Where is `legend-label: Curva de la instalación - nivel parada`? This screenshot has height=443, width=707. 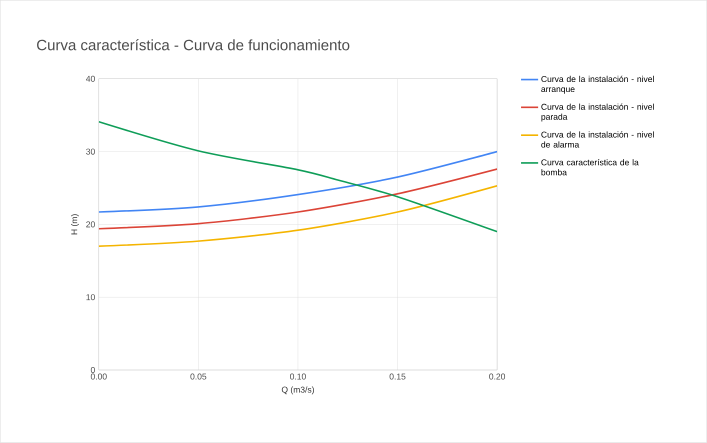 legend-label: Curva de la instalación - nivel parada is located at coordinates (597, 113).